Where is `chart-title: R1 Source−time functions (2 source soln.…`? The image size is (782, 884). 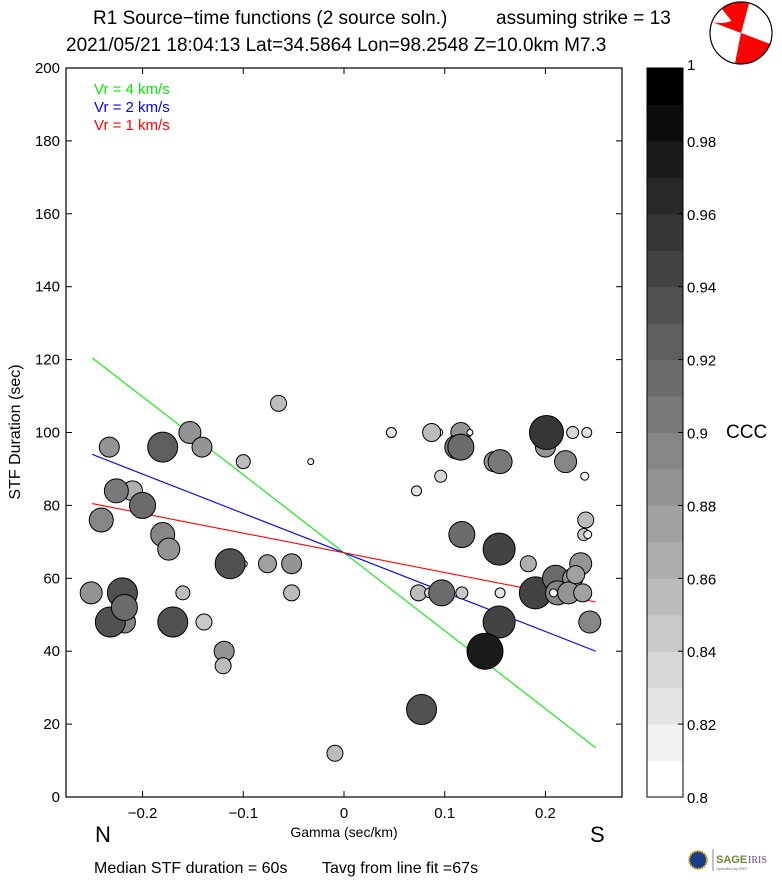
chart-title: R1 Source−time functions (2 source soln.… is located at coordinates (270, 18).